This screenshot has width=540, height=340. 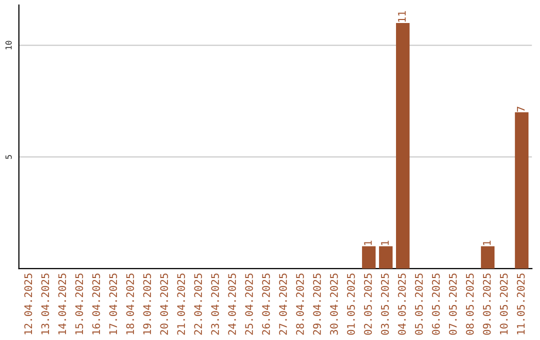 What do you see at coordinates (418, 304) in the screenshot?
I see `x-tick-label: 05.05.2025` at bounding box center [418, 304].